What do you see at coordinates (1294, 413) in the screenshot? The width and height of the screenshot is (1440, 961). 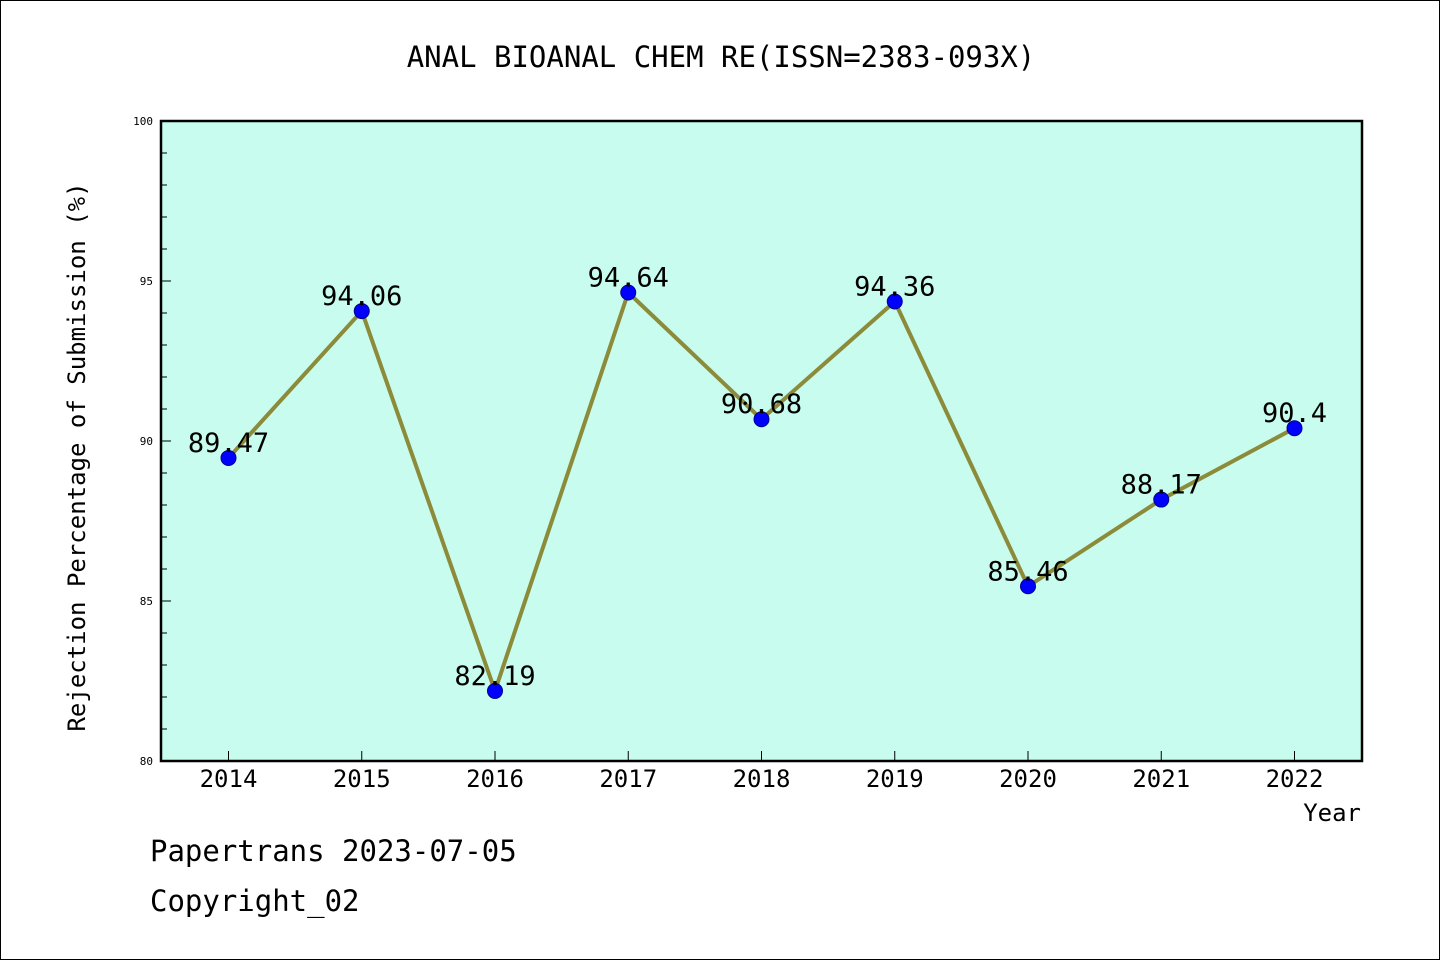 I see `data-label: 90.4` at bounding box center [1294, 413].